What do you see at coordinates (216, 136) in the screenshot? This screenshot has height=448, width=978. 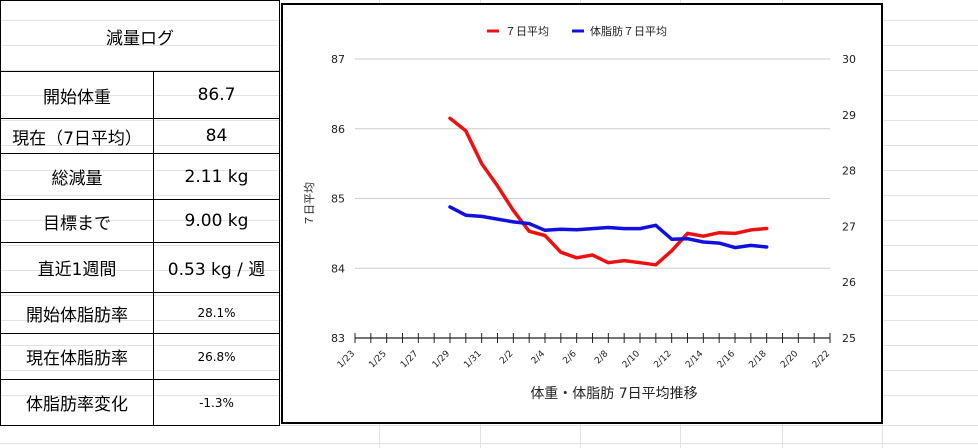 I see `value-current-weight: 84` at bounding box center [216, 136].